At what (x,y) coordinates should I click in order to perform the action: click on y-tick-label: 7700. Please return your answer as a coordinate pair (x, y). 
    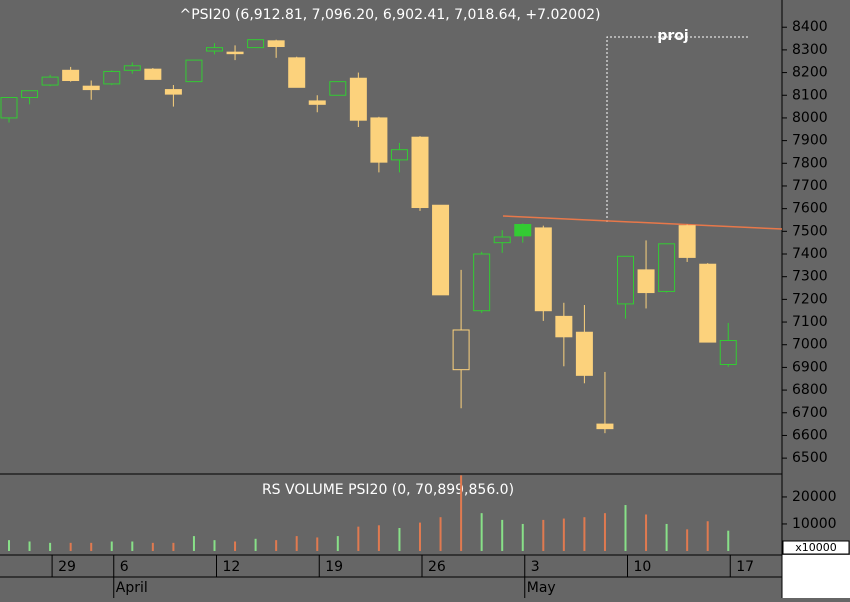
    Looking at the image, I should click on (810, 186).